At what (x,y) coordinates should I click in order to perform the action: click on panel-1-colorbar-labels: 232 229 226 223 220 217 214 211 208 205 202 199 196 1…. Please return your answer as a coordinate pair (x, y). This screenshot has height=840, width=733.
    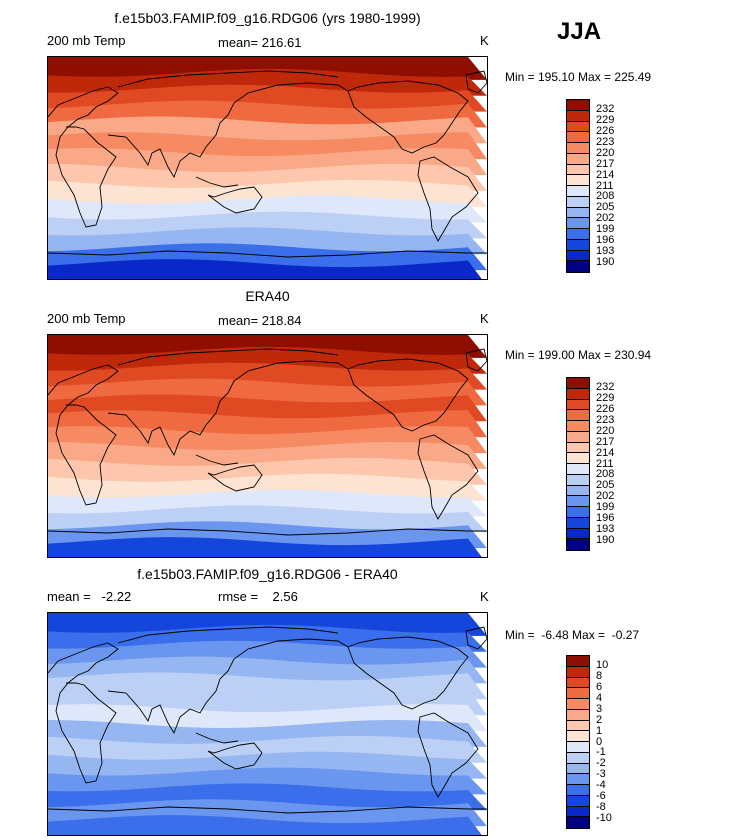
    Looking at the image, I should click on (616, 186).